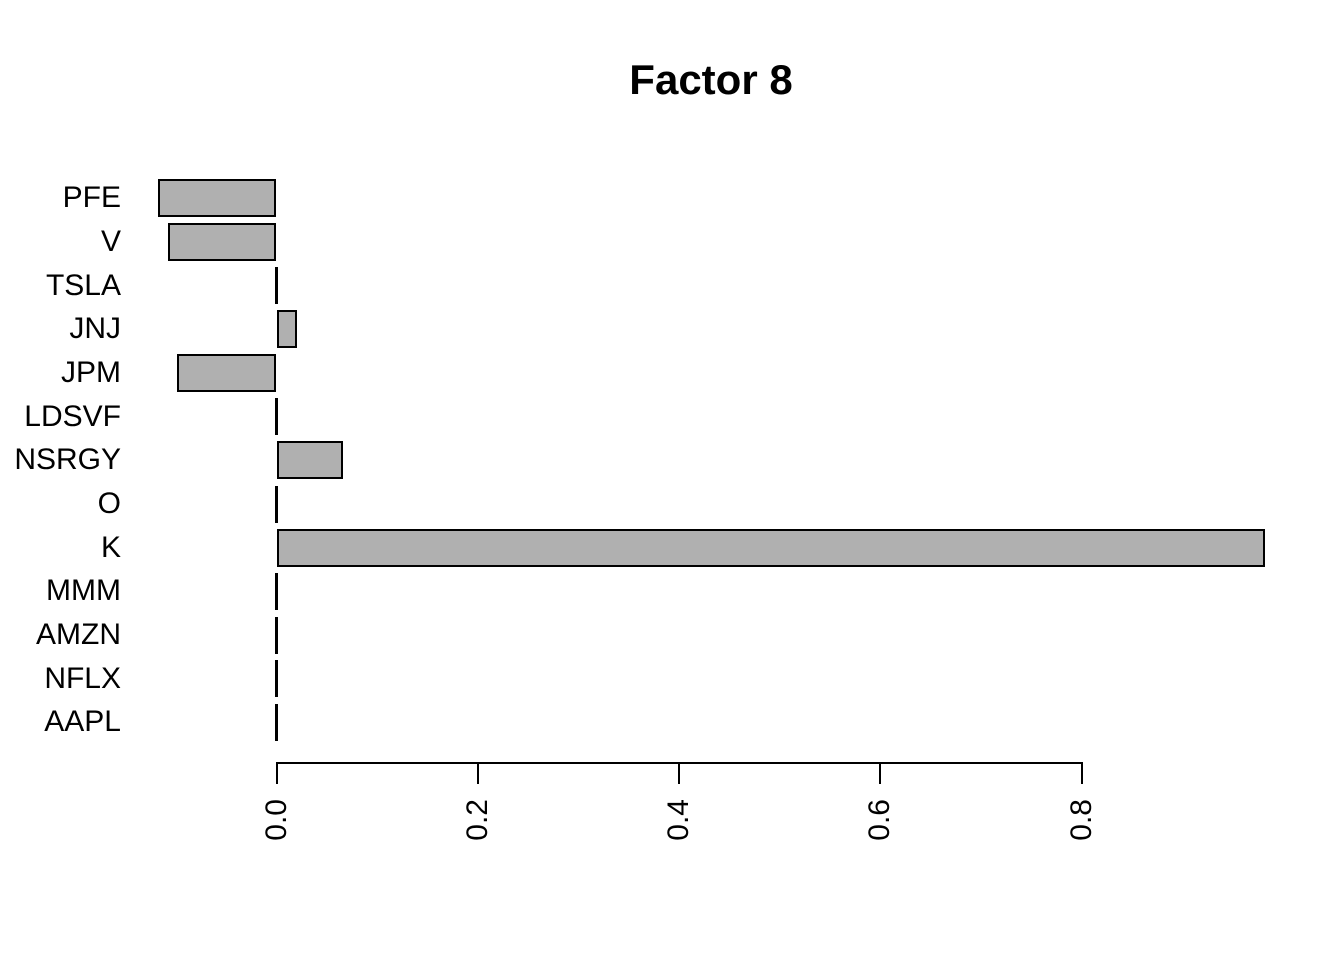  I want to click on category-label-jnj: JNJ, so click(95, 329).